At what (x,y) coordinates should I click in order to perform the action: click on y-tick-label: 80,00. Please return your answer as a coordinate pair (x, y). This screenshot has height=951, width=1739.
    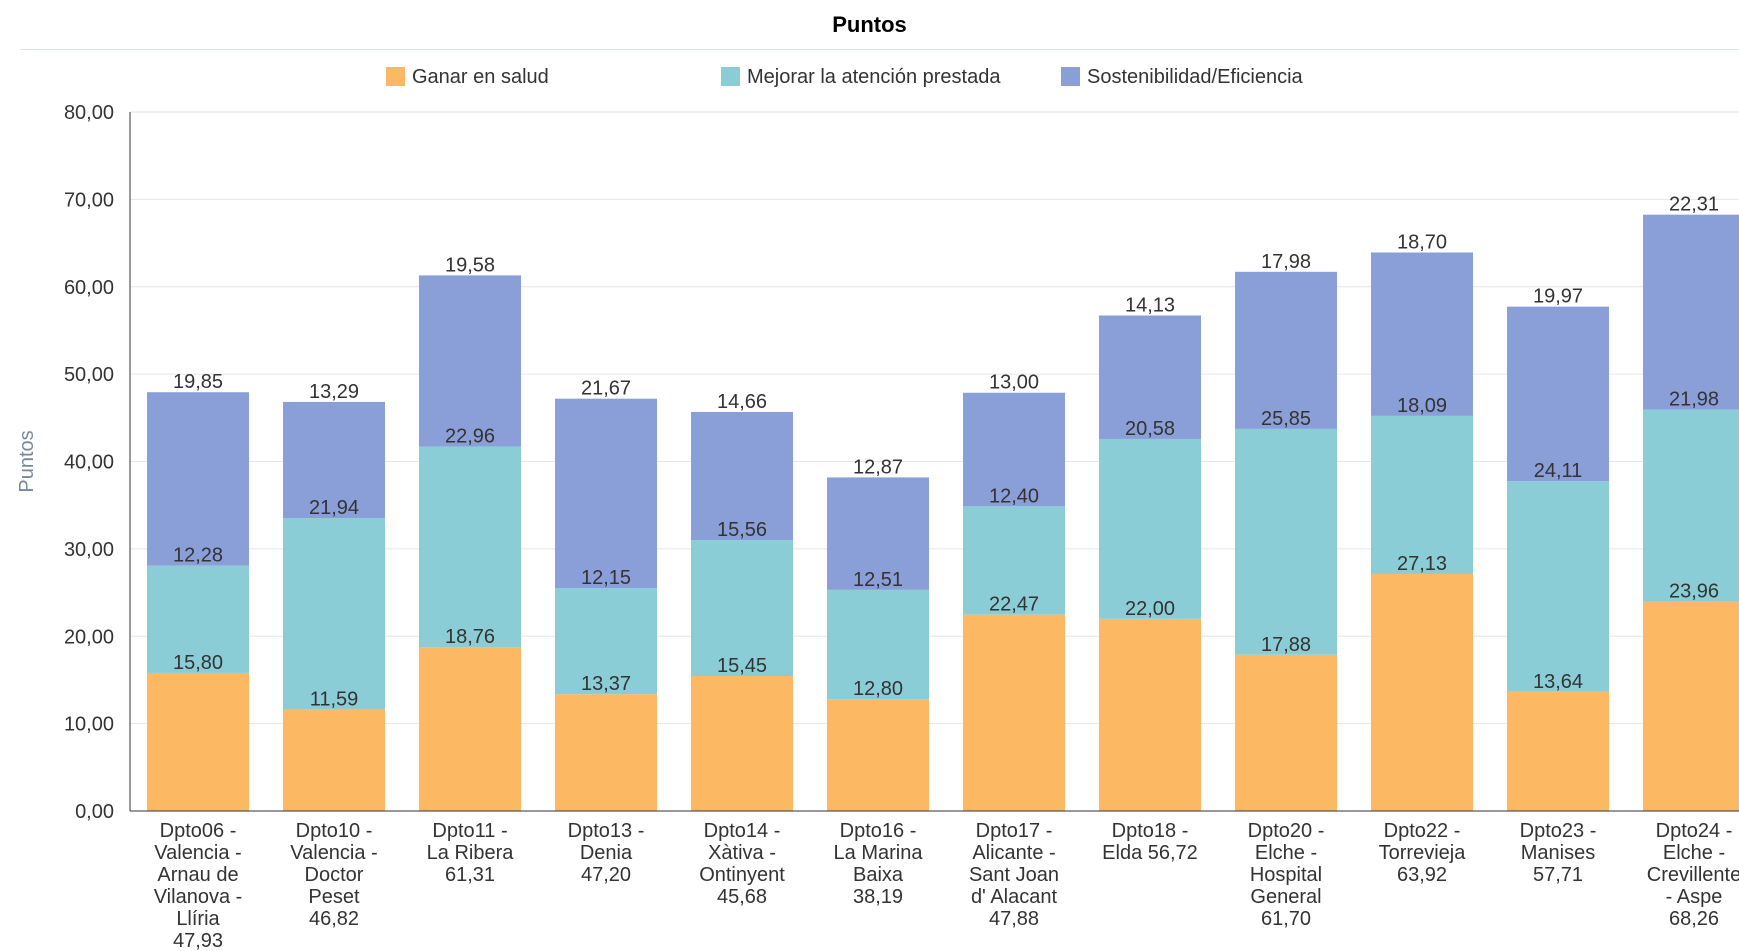
    Looking at the image, I should click on (89, 113).